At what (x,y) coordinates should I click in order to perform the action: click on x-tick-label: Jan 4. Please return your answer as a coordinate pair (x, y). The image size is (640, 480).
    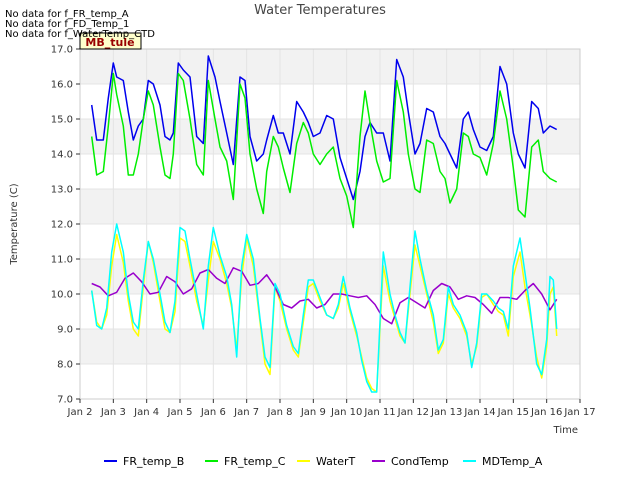
    Looking at the image, I should click on (146, 412).